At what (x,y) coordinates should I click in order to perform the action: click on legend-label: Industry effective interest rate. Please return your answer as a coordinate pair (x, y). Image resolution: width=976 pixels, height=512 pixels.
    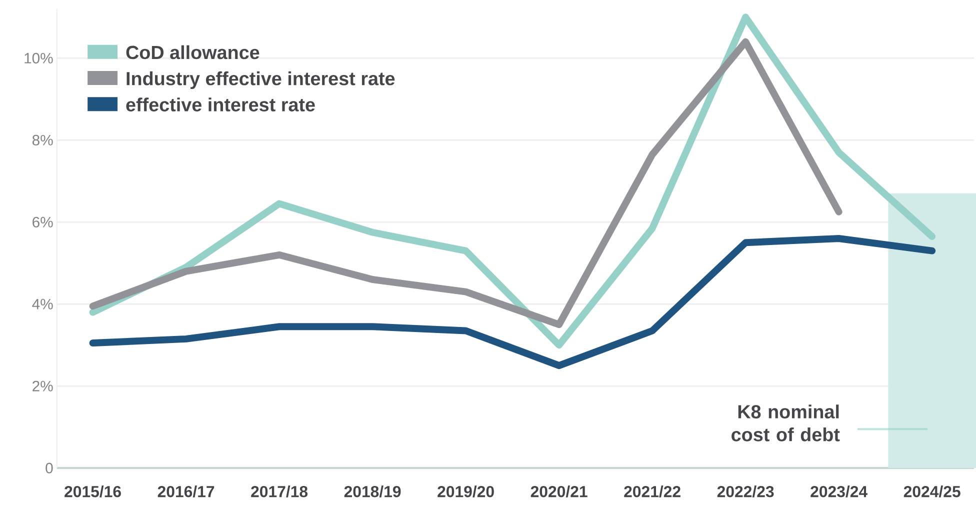
    Looking at the image, I should click on (260, 80).